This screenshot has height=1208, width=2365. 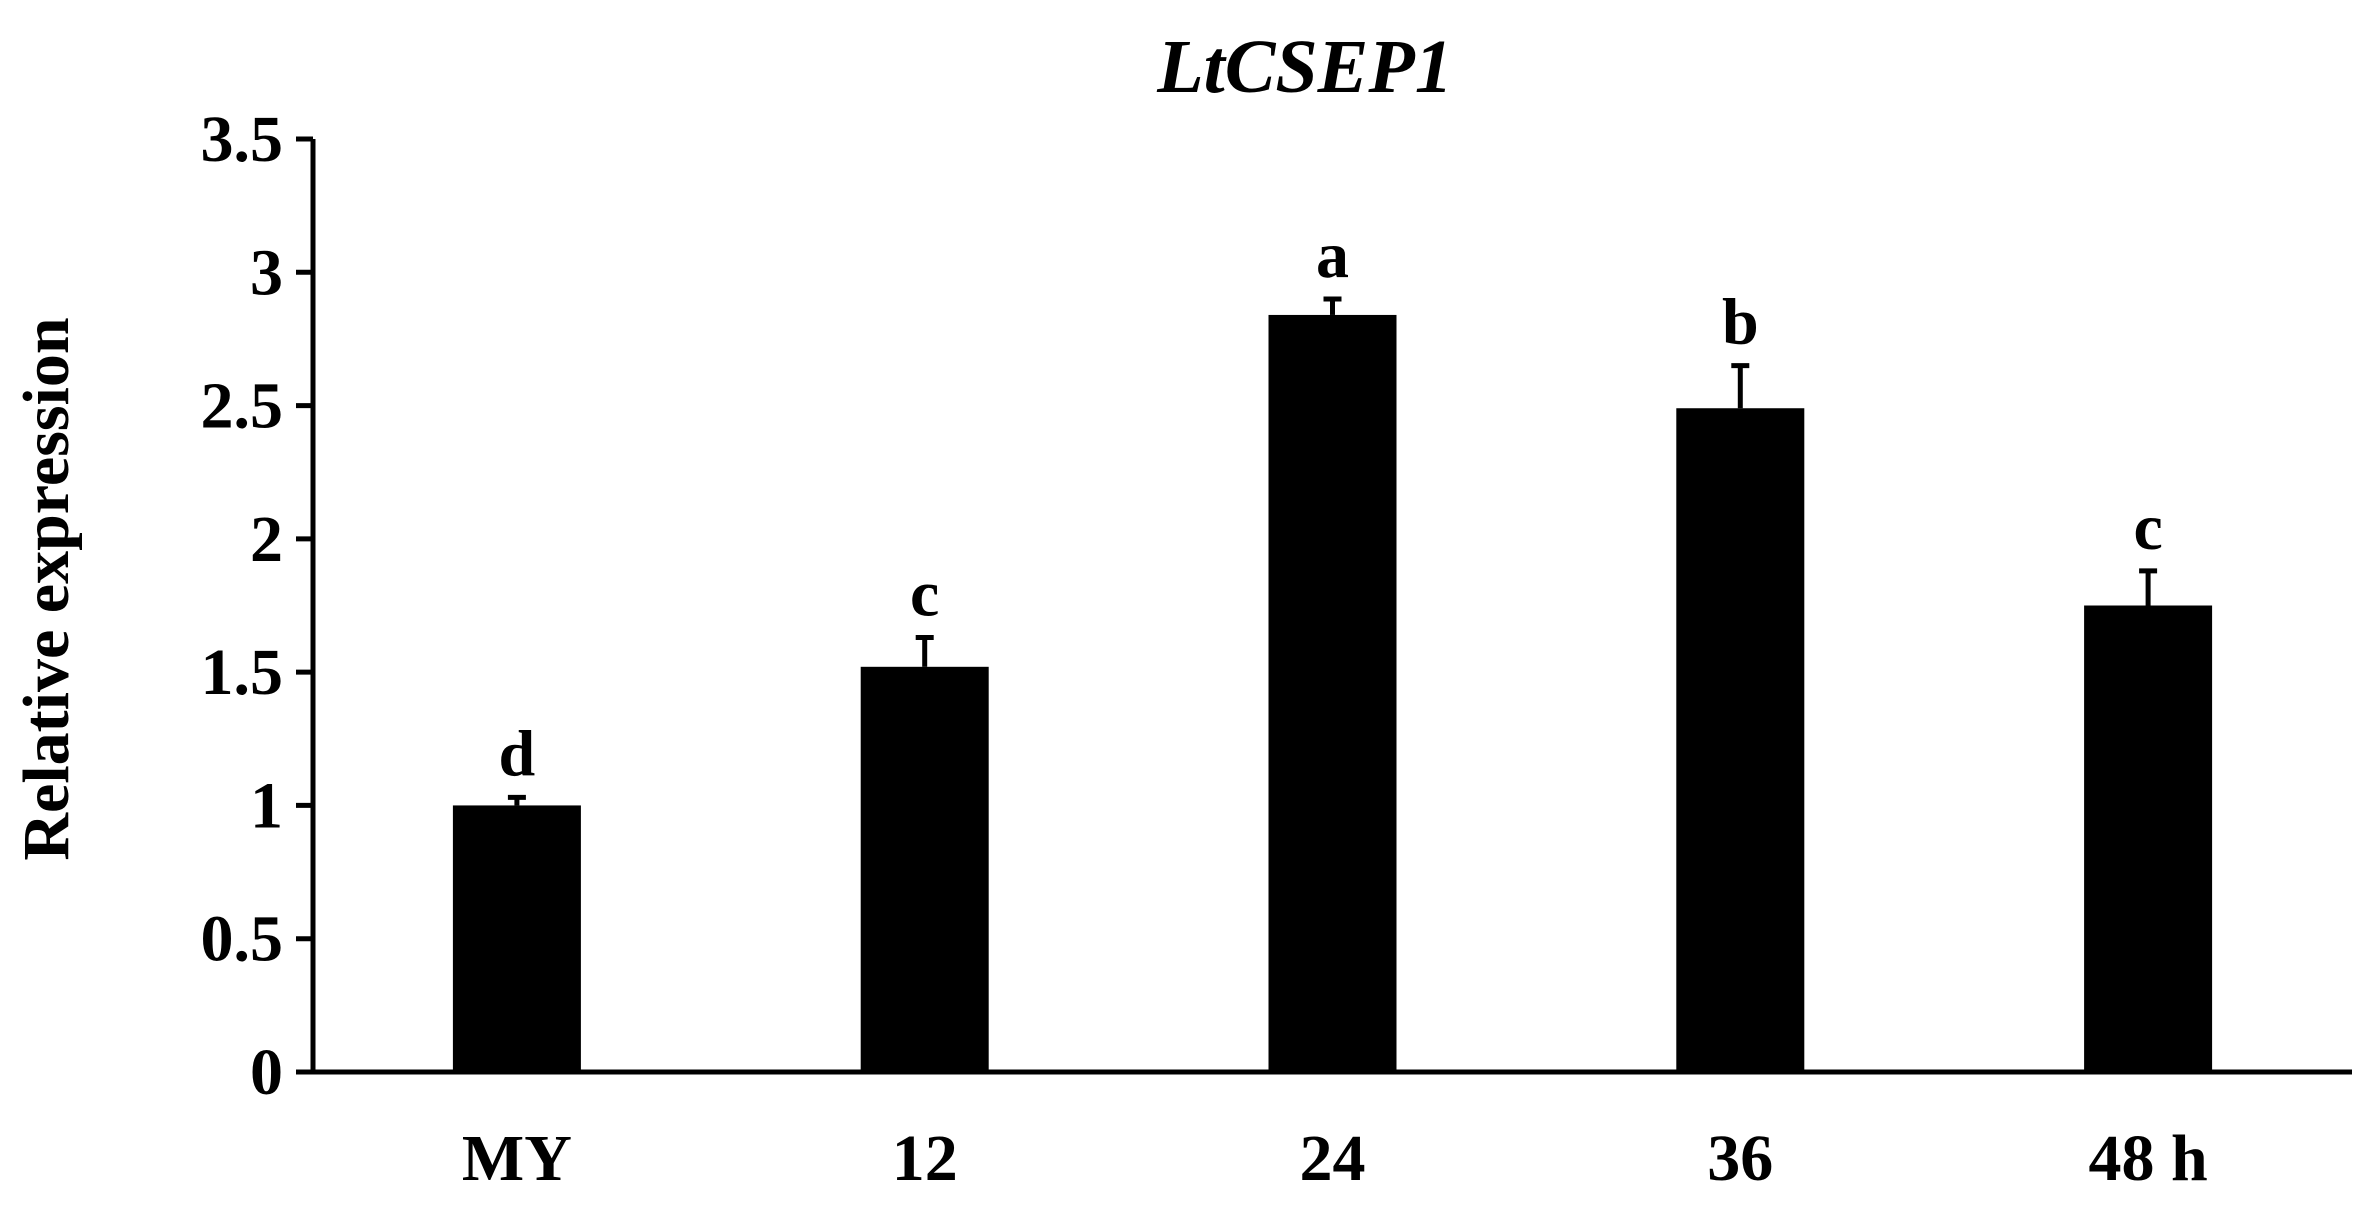 What do you see at coordinates (266, 805) in the screenshot?
I see `y-tick-label: 1` at bounding box center [266, 805].